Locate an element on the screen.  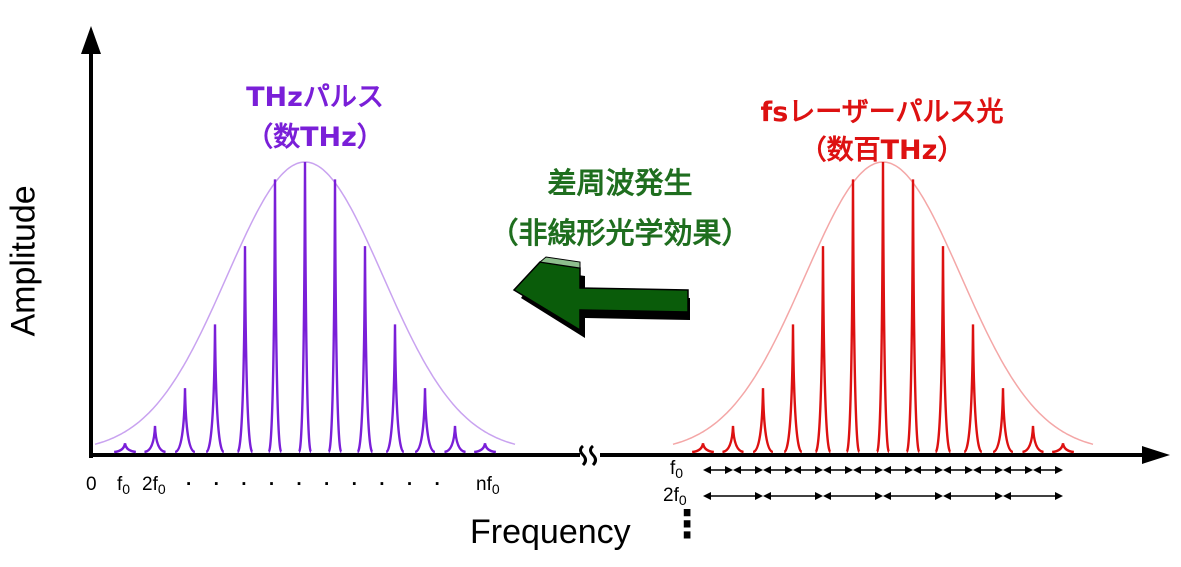
tick-2f0: 2f0 is located at coordinates (154, 485).